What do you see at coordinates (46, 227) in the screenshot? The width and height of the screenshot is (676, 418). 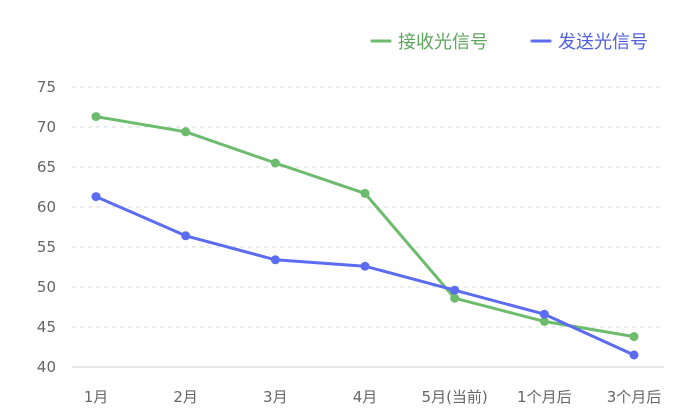 I see `y-axis-ticks: 40 45 50 55 60 65 70 75` at bounding box center [46, 227].